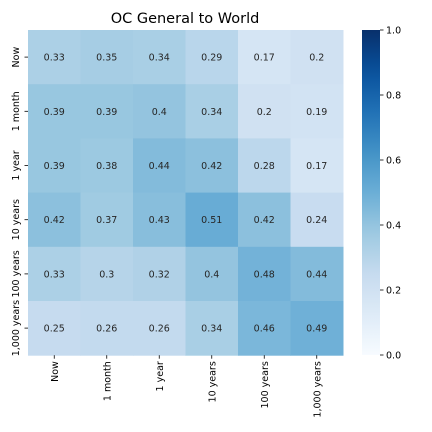 The height and width of the screenshot is (432, 432). Describe the element at coordinates (16, 219) in the screenshot. I see `y-tick-label: 10 years` at that location.